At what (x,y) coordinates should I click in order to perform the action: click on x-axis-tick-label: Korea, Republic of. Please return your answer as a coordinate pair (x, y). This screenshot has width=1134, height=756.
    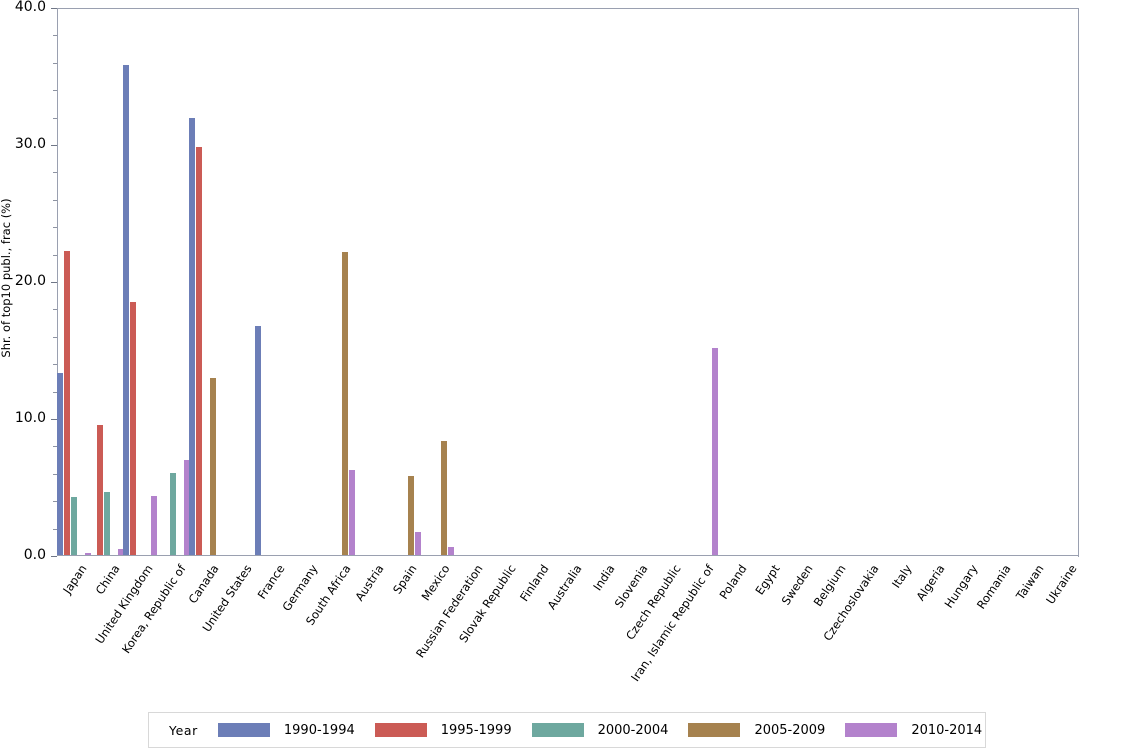
    Looking at the image, I should click on (154, 609).